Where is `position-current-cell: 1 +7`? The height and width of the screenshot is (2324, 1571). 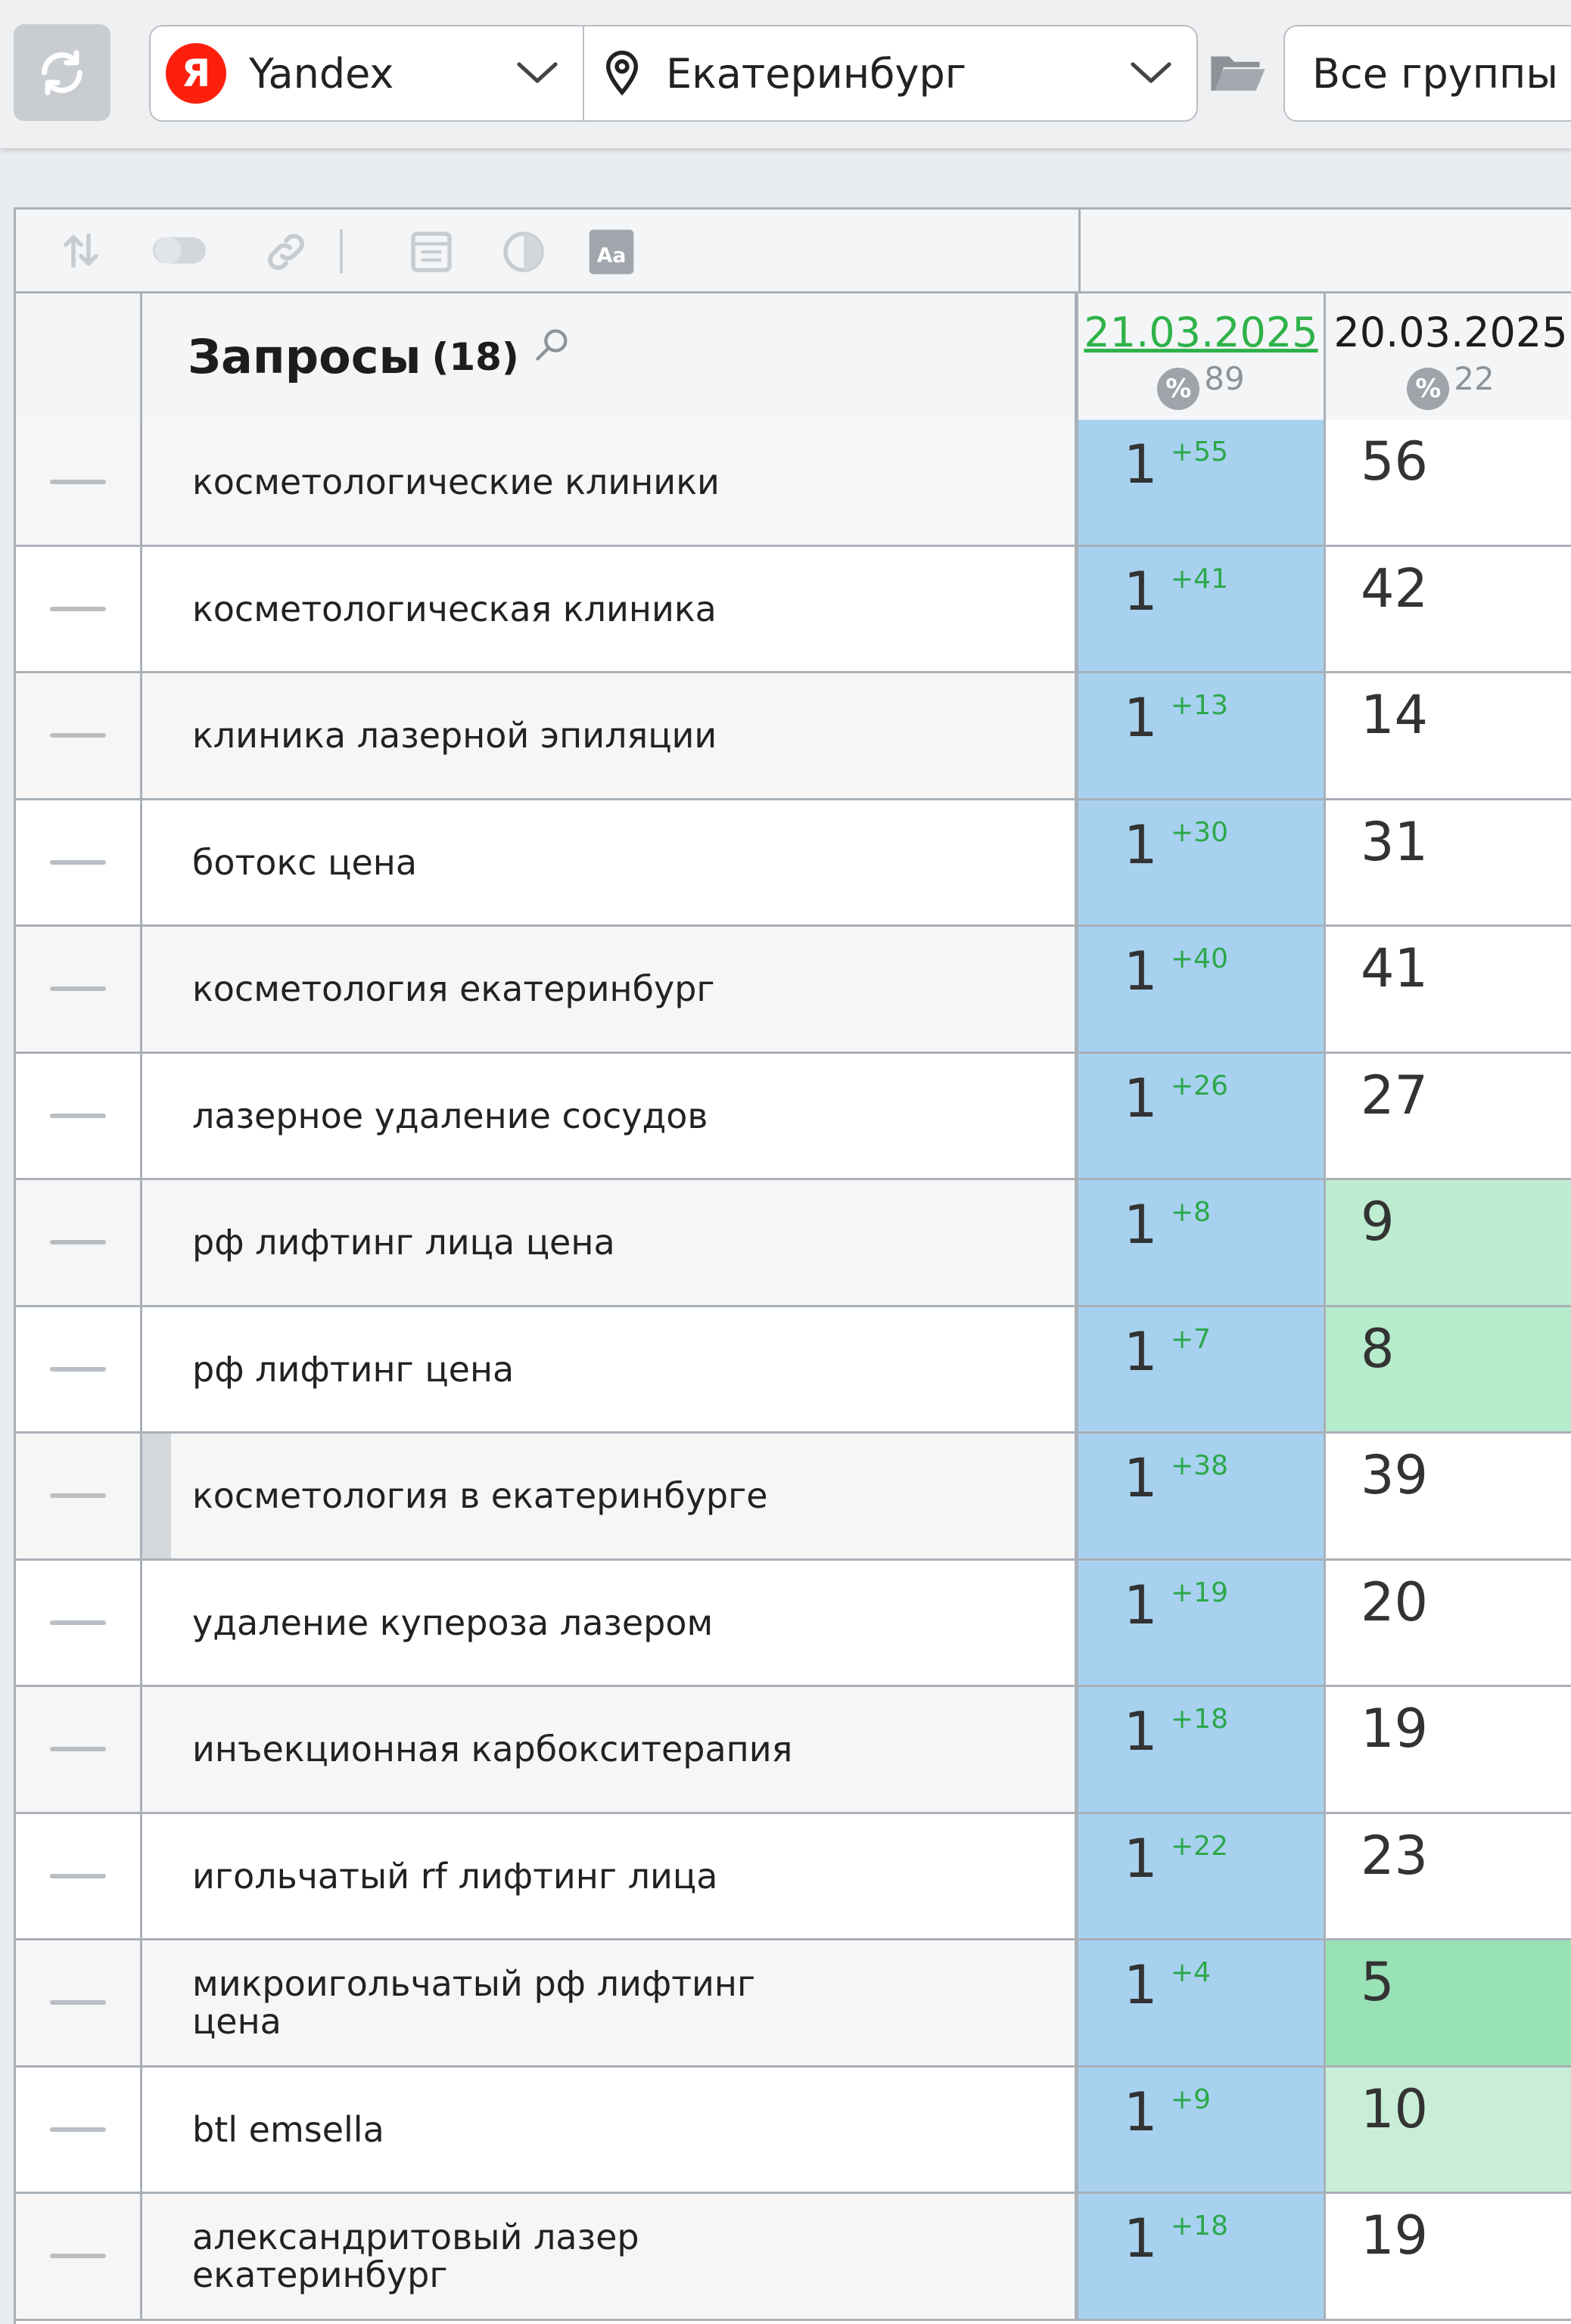
position-current-cell: 1 +7 is located at coordinates (1202, 1368).